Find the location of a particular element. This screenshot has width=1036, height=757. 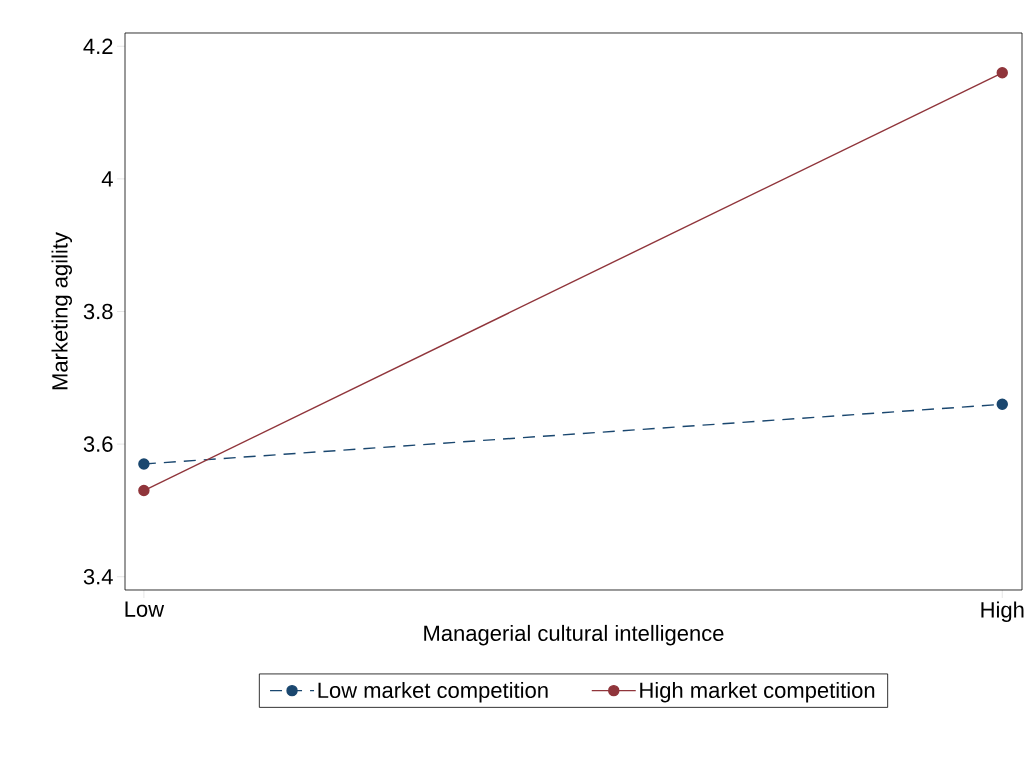

y-tick-label: 3.8 is located at coordinates (98, 311).